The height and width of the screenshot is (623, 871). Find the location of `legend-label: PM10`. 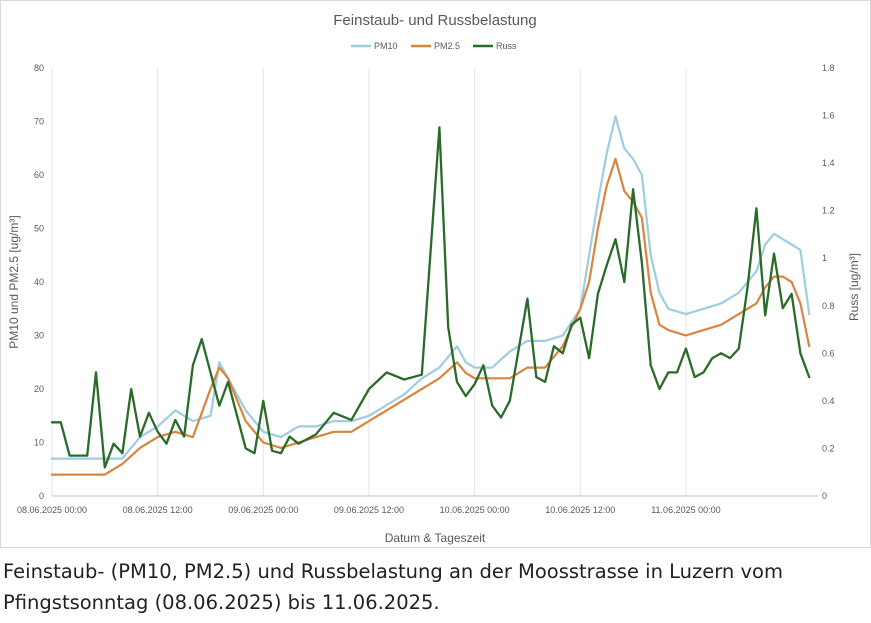

legend-label: PM10 is located at coordinates (386, 46).